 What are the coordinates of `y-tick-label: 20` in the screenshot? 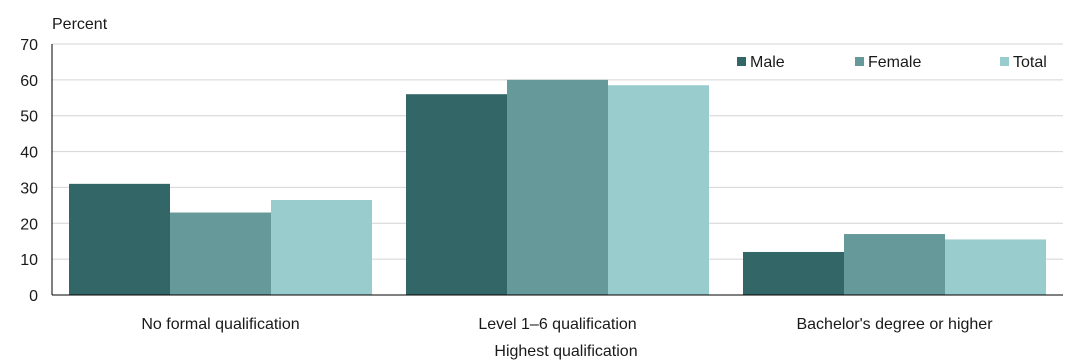 It's located at (29, 224).